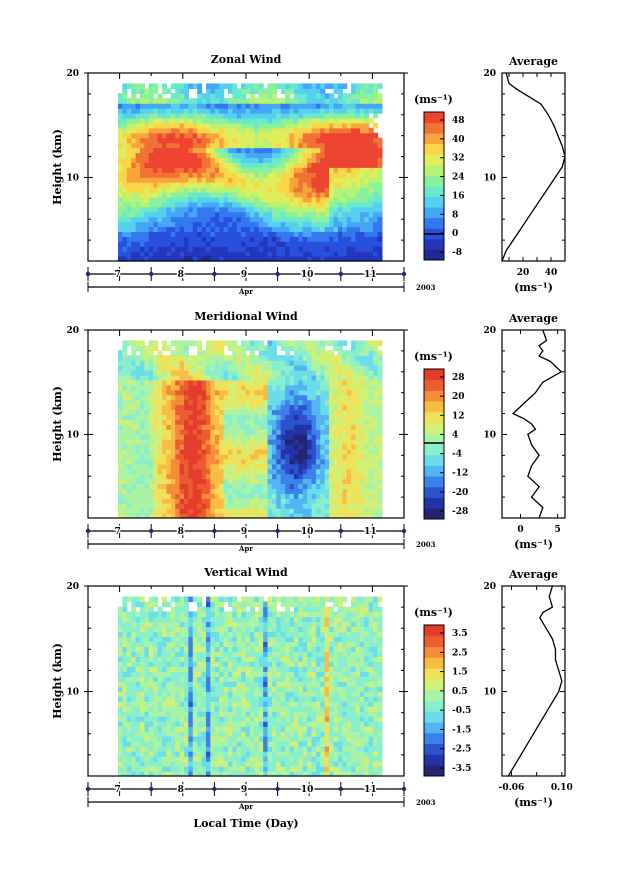 Image resolution: width=623 pixels, height=876 pixels. What do you see at coordinates (455, 215) in the screenshot?
I see `colorbar-tick-label: 8` at bounding box center [455, 215].